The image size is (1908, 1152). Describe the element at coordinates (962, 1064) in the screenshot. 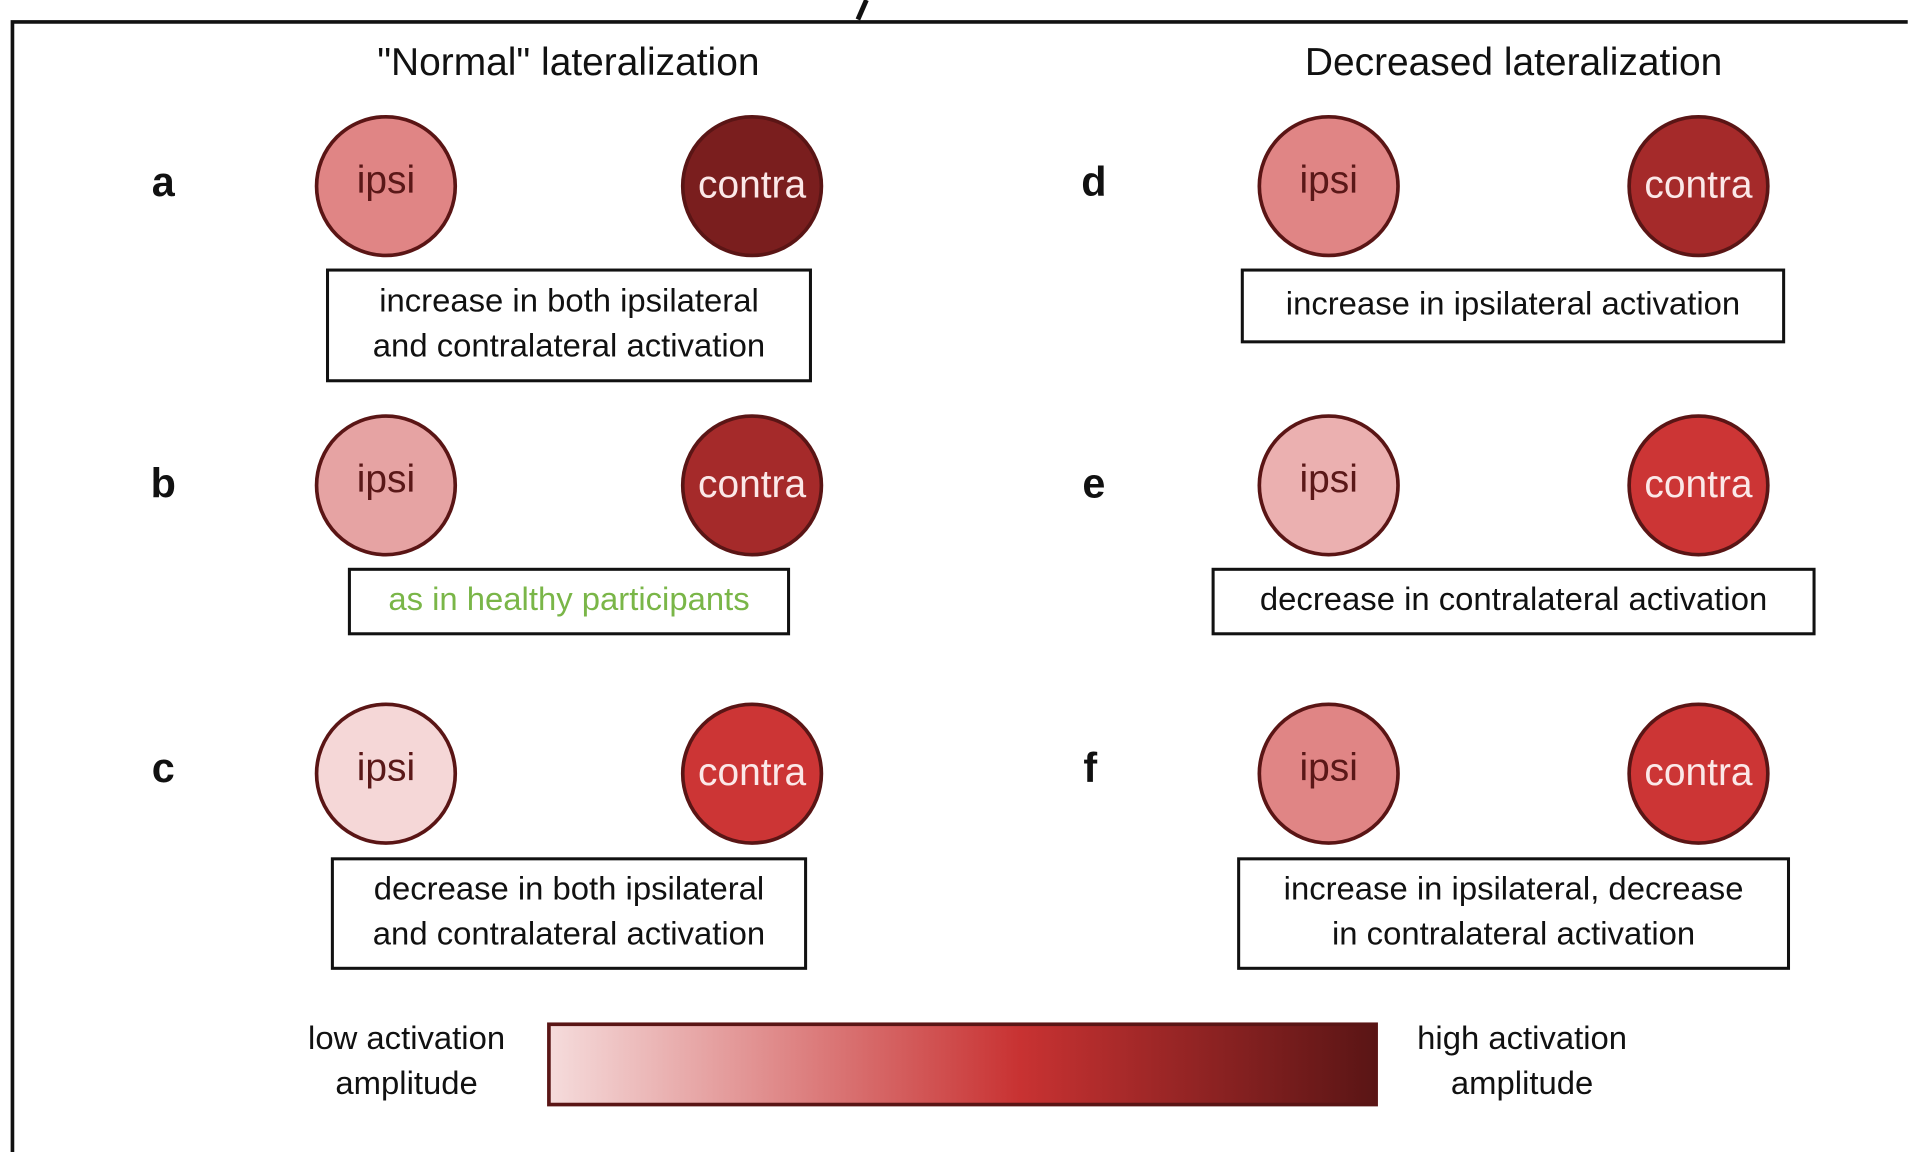

I see `colorbar` at that location.